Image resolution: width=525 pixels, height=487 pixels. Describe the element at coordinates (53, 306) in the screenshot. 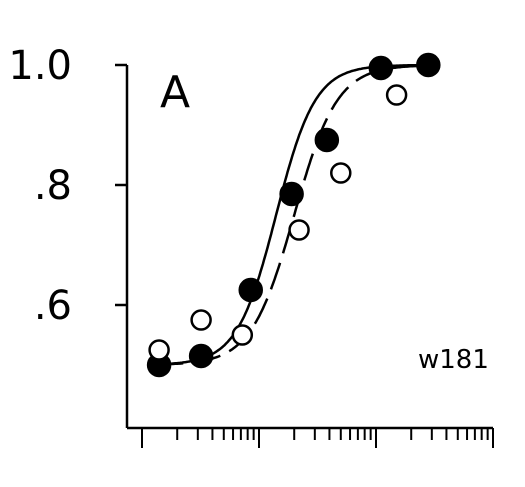

I see `y-tick-label: .6` at that location.